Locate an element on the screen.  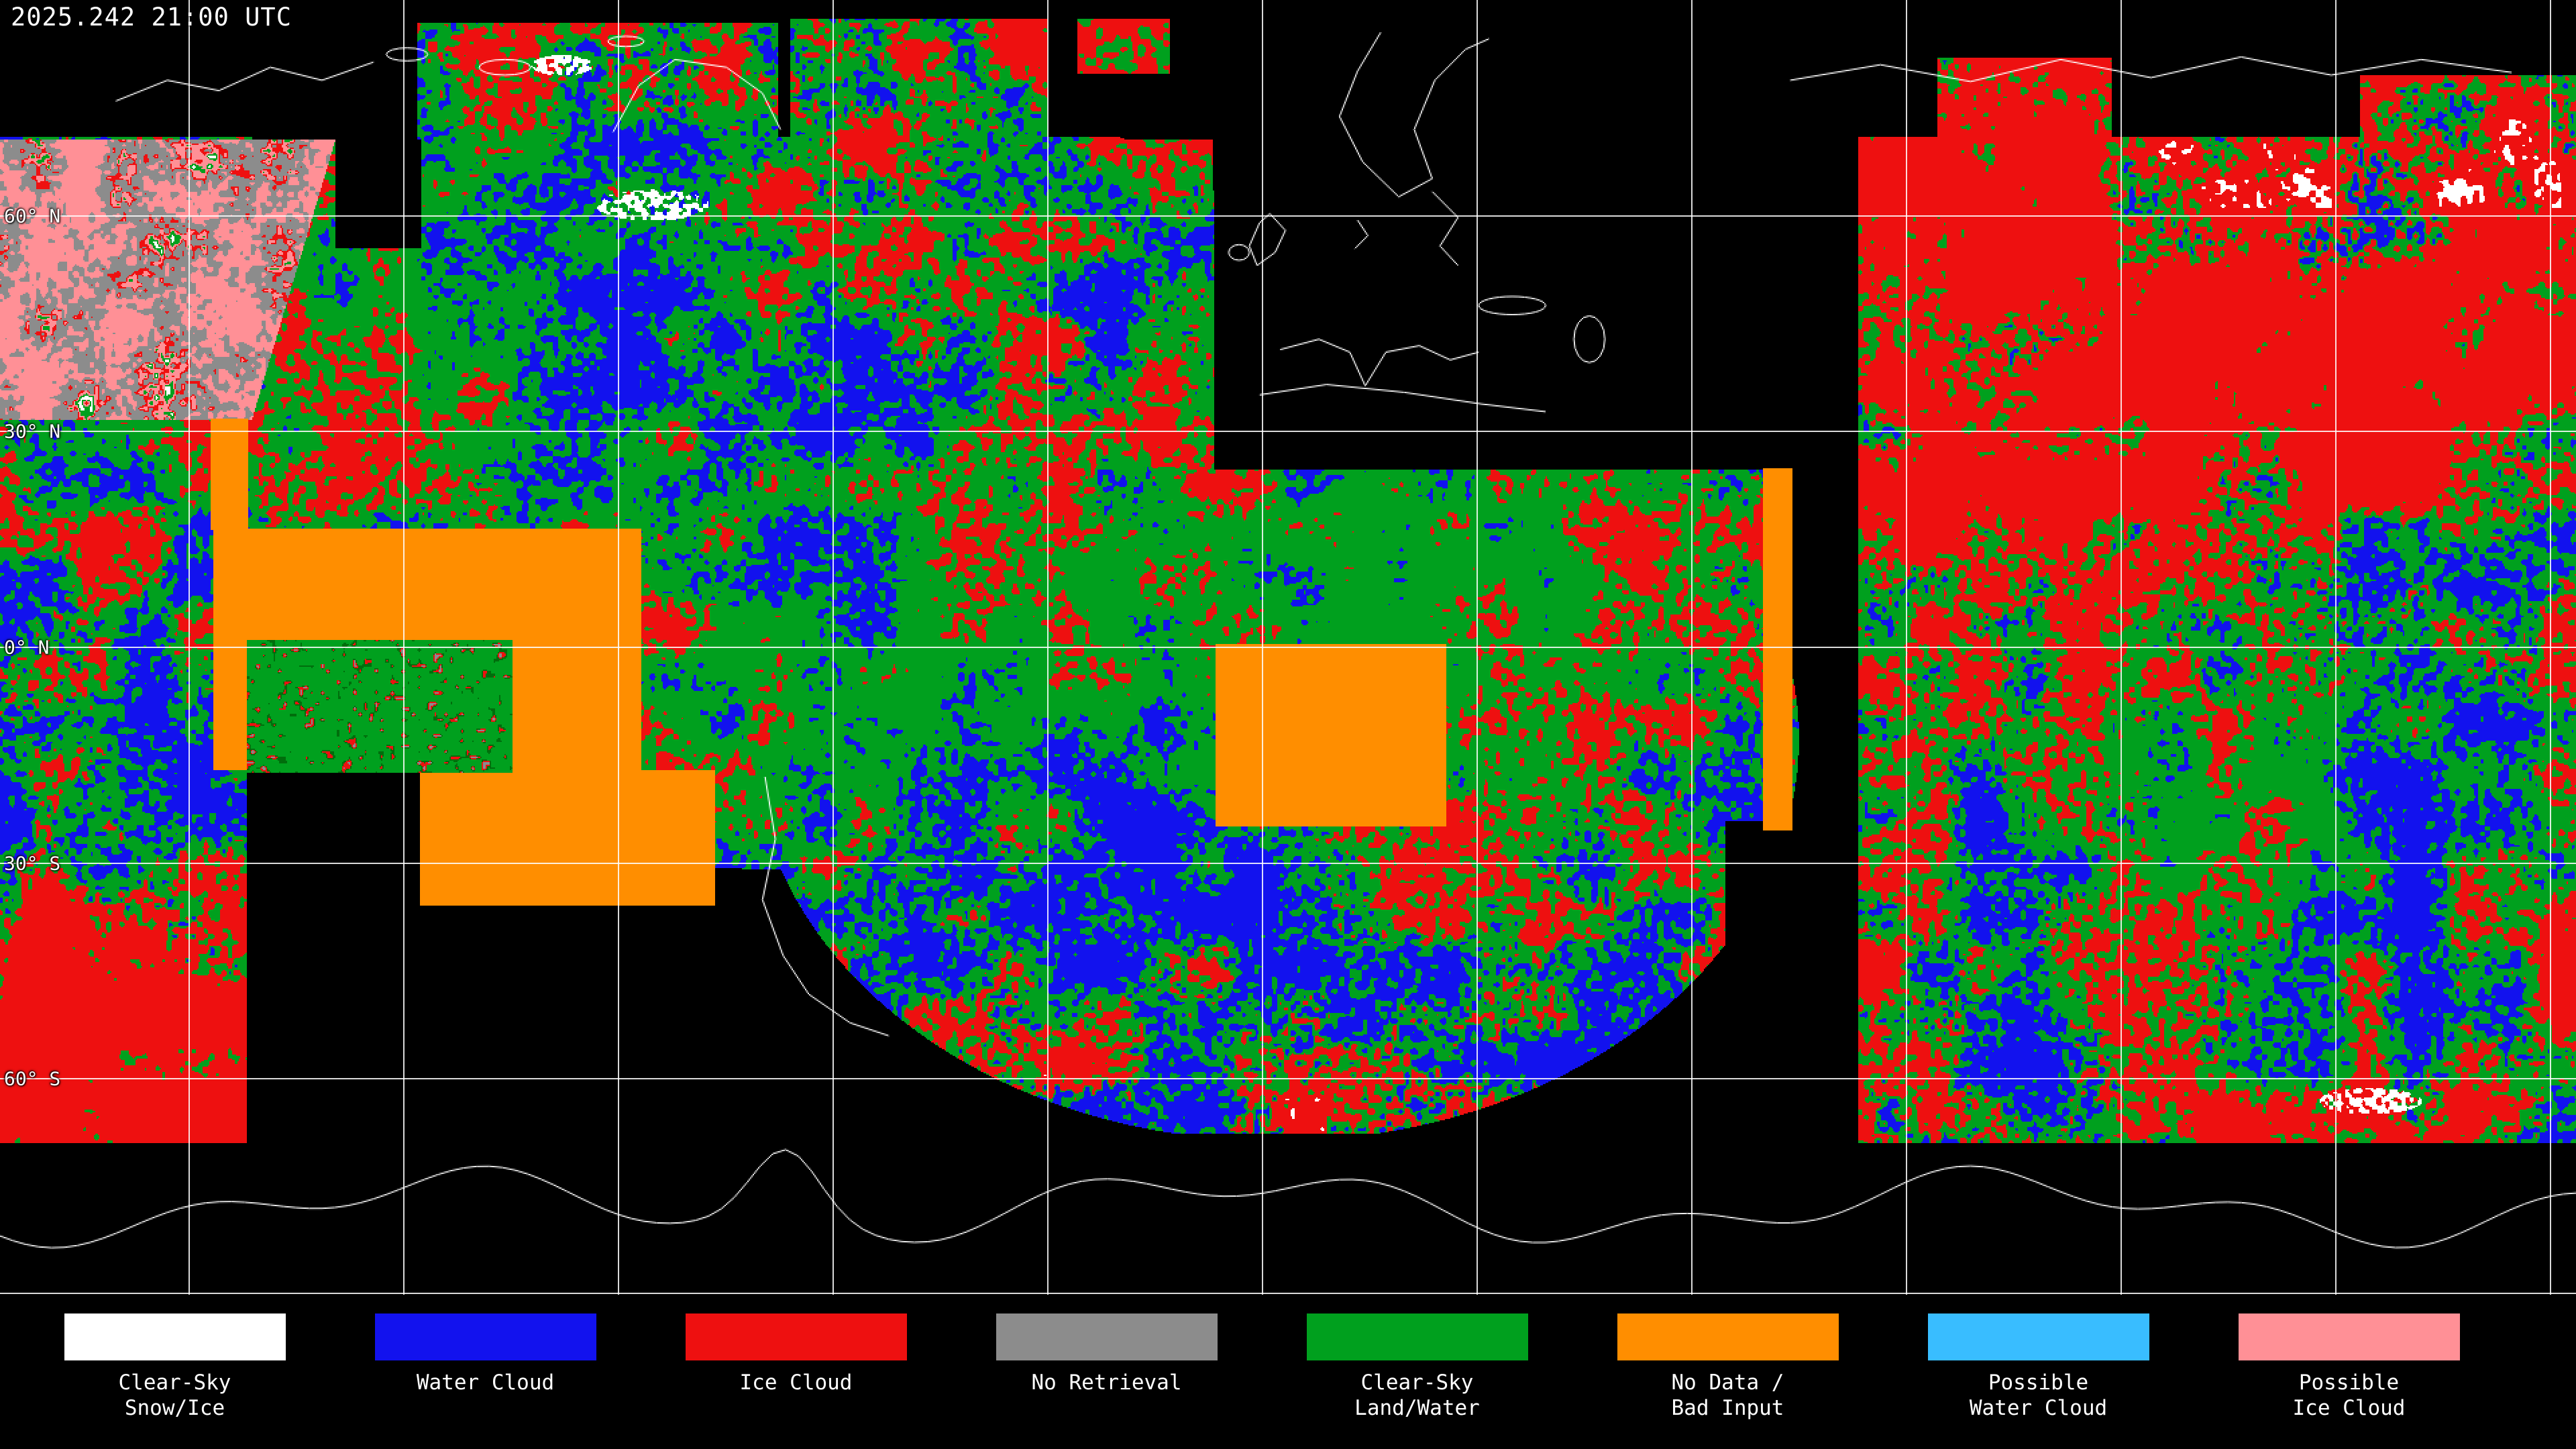
legend-label: Possible Water Cloud is located at coordinates (2038, 1395).